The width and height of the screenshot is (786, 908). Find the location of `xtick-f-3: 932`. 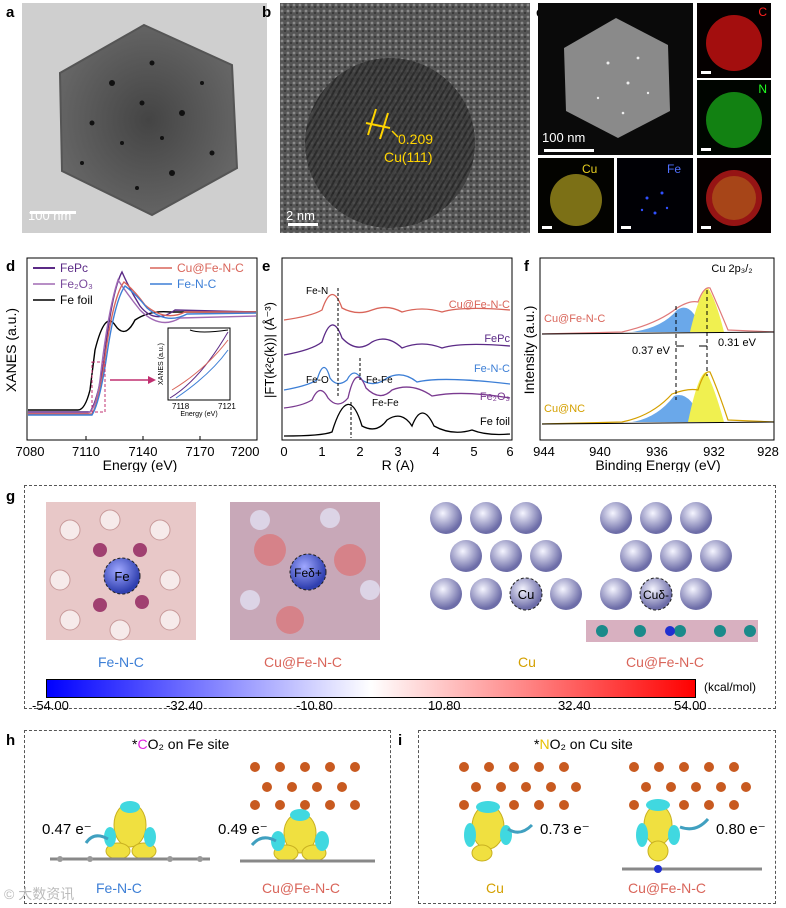

xtick-f-3: 932 is located at coordinates (714, 451).